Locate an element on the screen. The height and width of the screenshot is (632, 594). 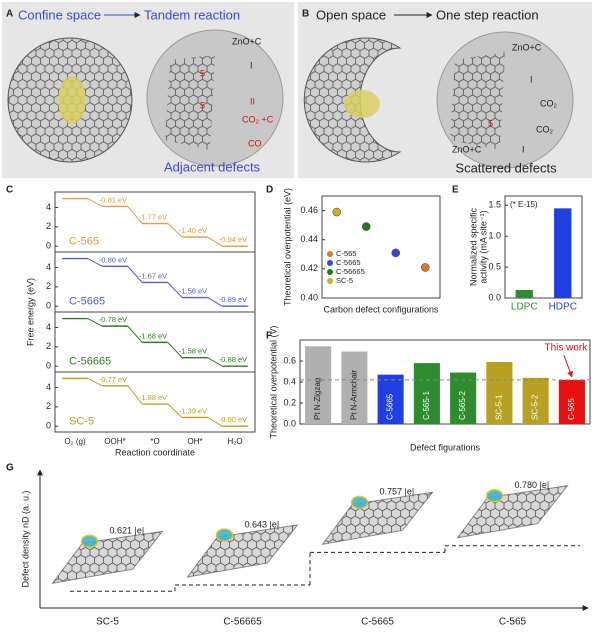
value-label: 0.757 |e| is located at coordinates (397, 492).